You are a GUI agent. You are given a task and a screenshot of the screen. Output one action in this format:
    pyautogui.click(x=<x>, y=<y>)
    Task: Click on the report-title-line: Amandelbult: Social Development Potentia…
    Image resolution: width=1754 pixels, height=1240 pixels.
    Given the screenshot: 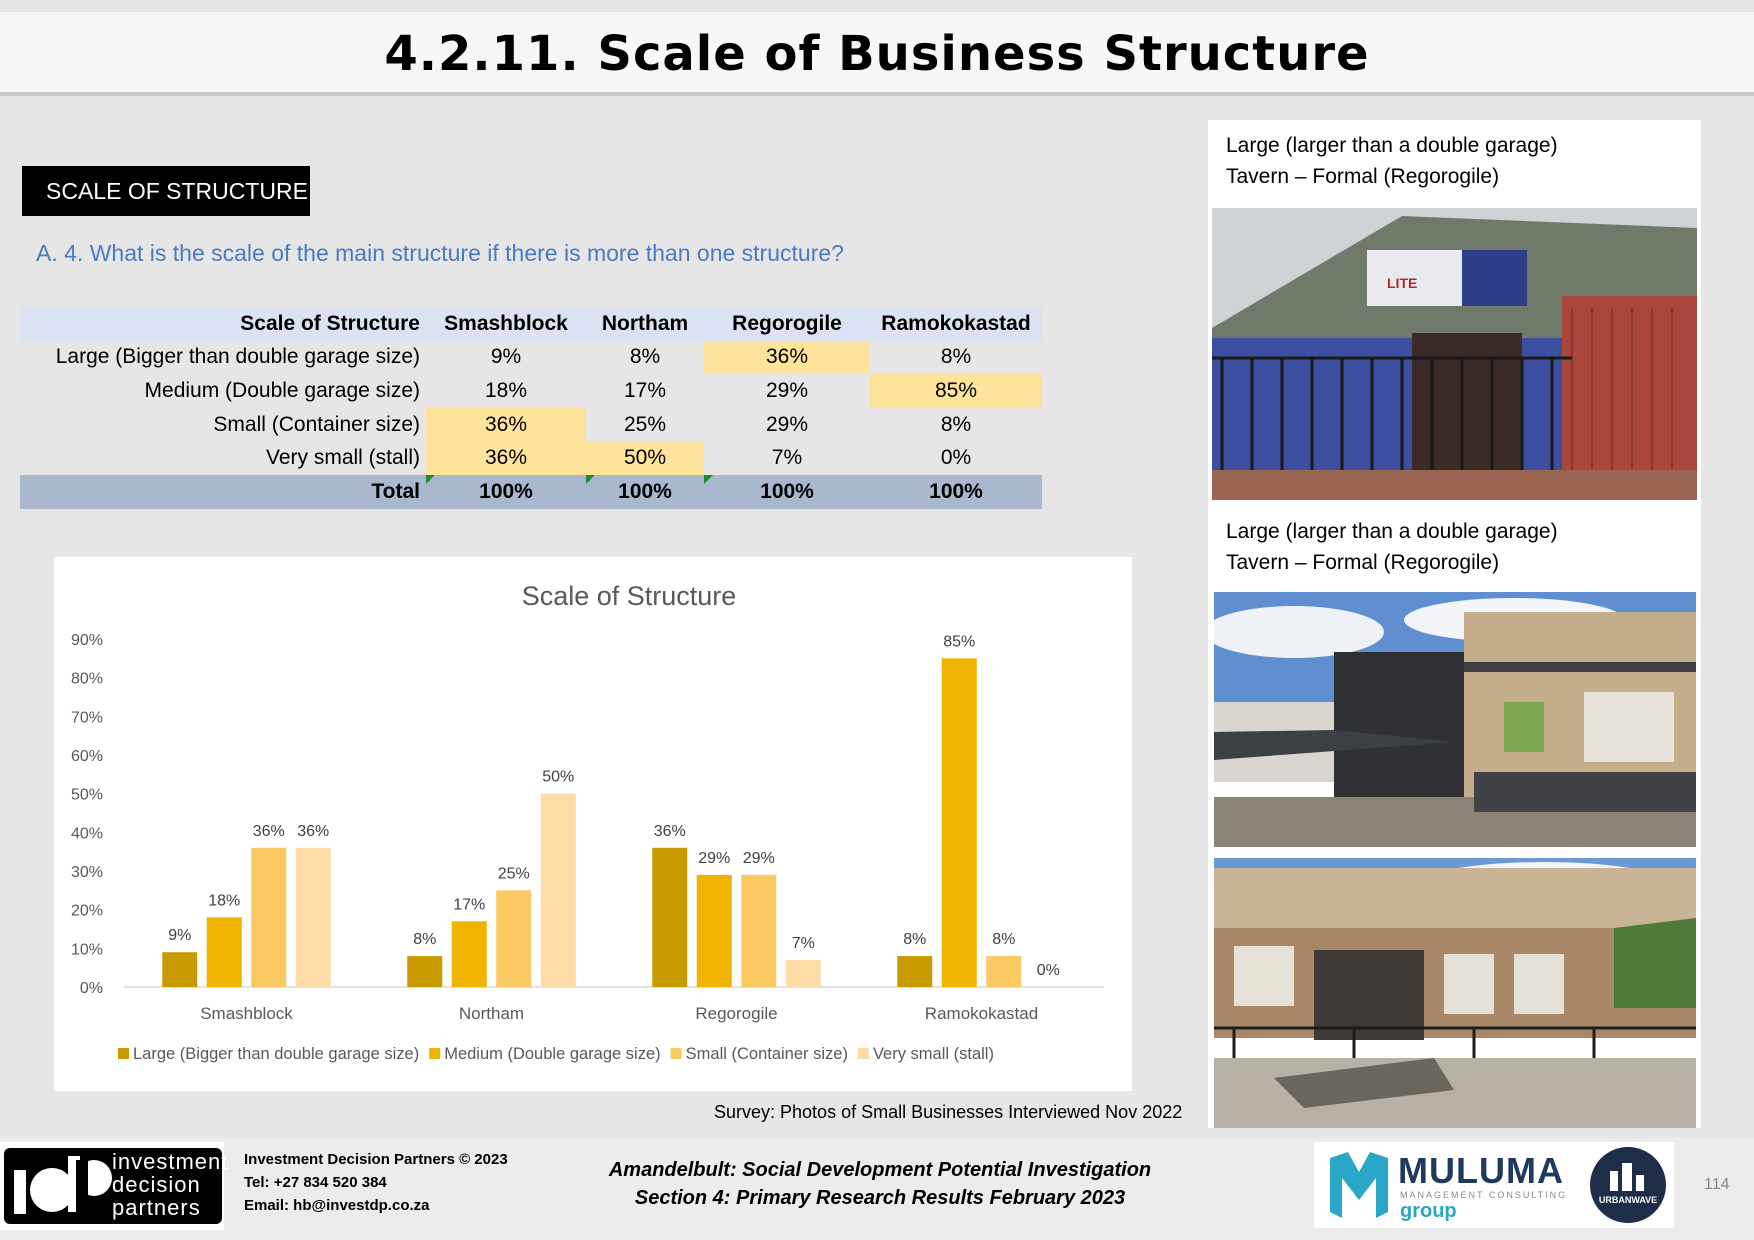 What is the action you would take?
    pyautogui.click(x=880, y=1170)
    